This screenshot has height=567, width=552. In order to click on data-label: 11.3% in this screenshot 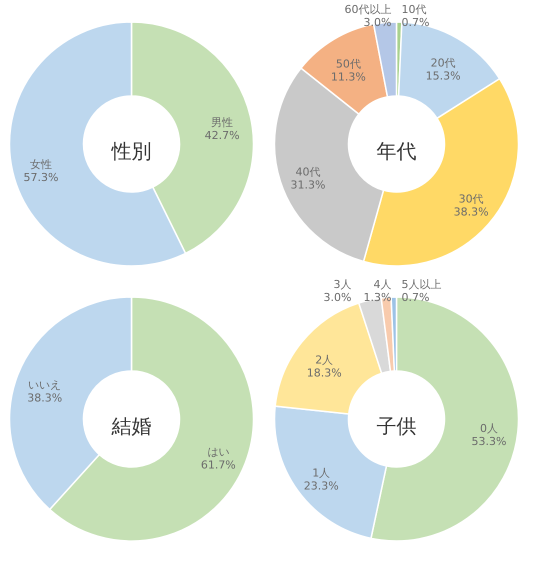, I will do `click(348, 77)`.